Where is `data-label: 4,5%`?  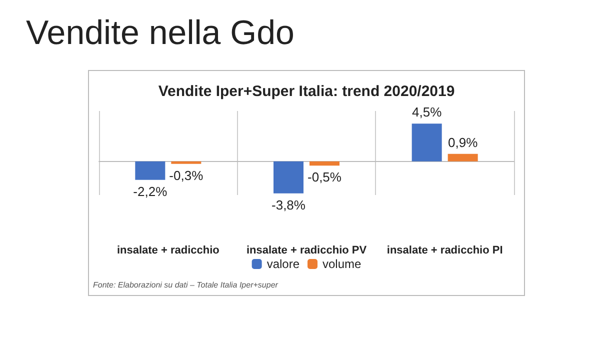 data-label: 4,5% is located at coordinates (427, 112).